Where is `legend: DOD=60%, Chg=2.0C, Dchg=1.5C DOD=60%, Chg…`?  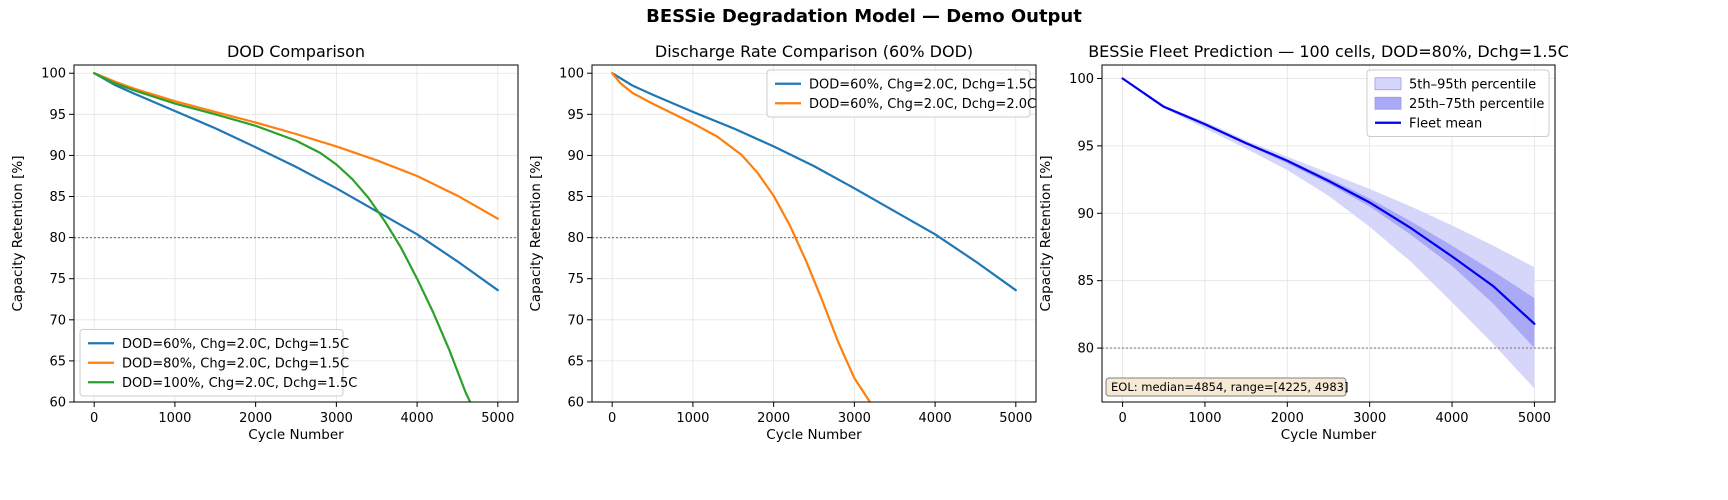
legend: DOD=60%, Chg=2.0C, Dchg=1.5C DOD=60%, Chg… is located at coordinates (901, 93).